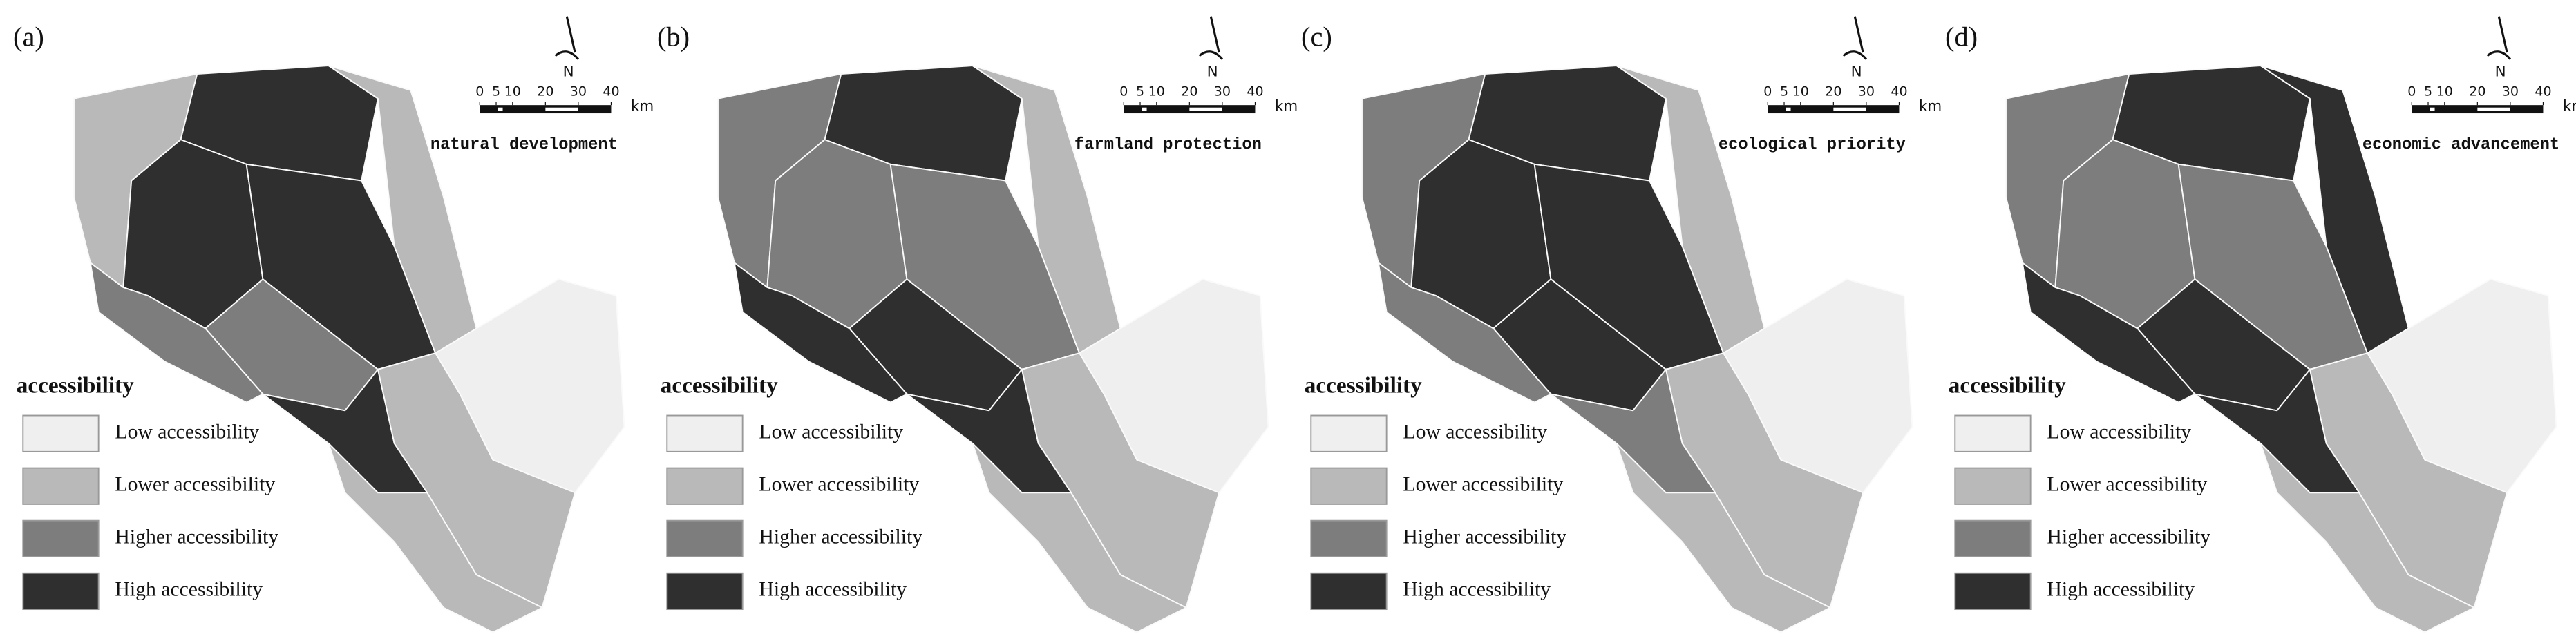 Image resolution: width=2576 pixels, height=641 pixels. Describe the element at coordinates (673, 36) in the screenshot. I see `panel-label: (b)` at that location.